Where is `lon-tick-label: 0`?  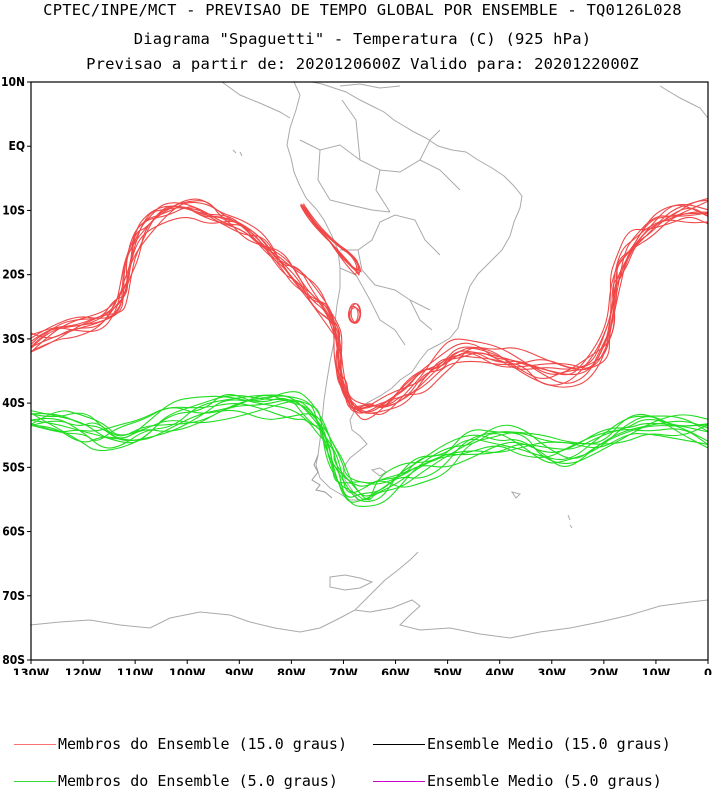
lon-tick-label: 0 is located at coordinates (708, 670).